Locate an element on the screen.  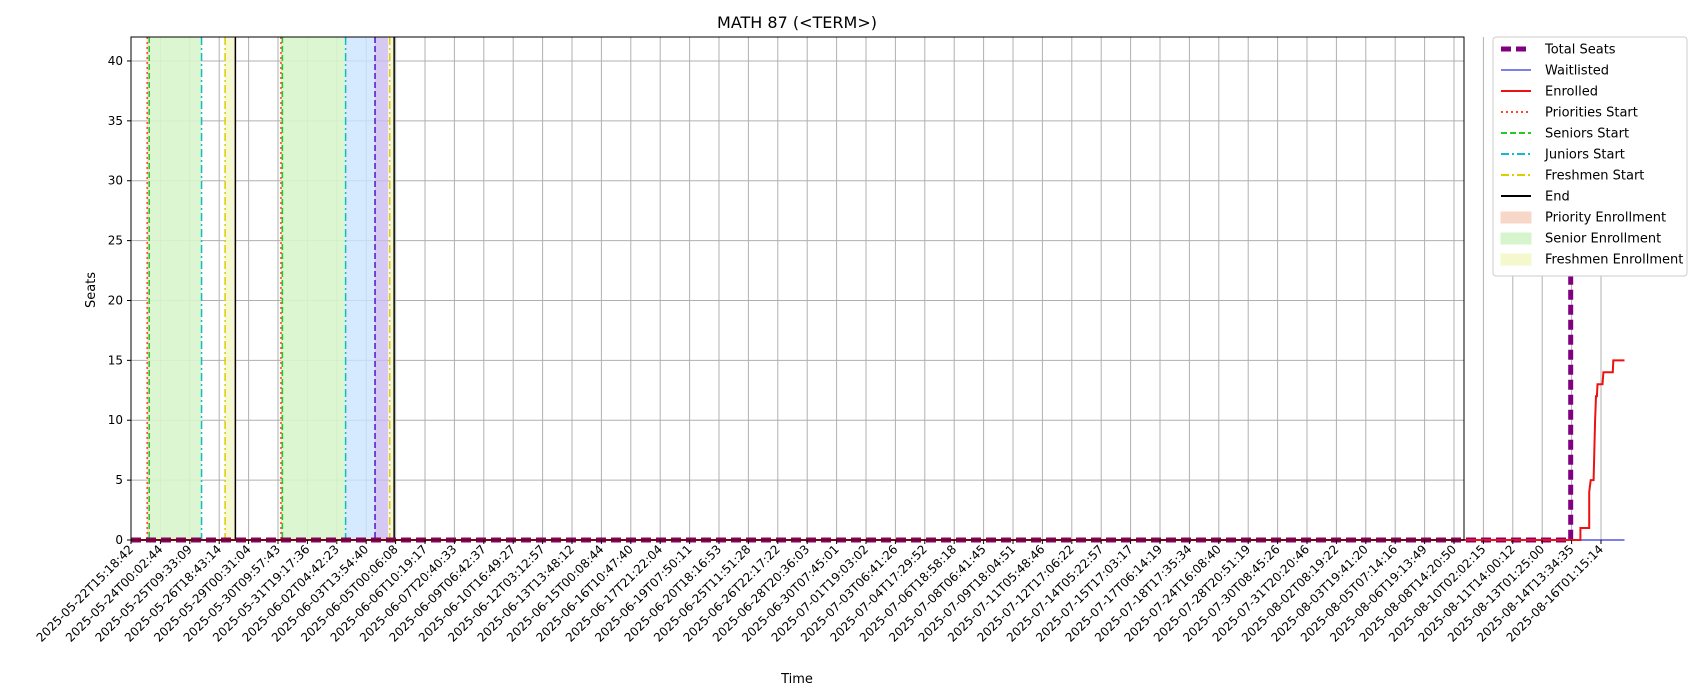
y-axis-ticks: 0 5 10 15 20 25 30 35 40 is located at coordinates (119, 300).